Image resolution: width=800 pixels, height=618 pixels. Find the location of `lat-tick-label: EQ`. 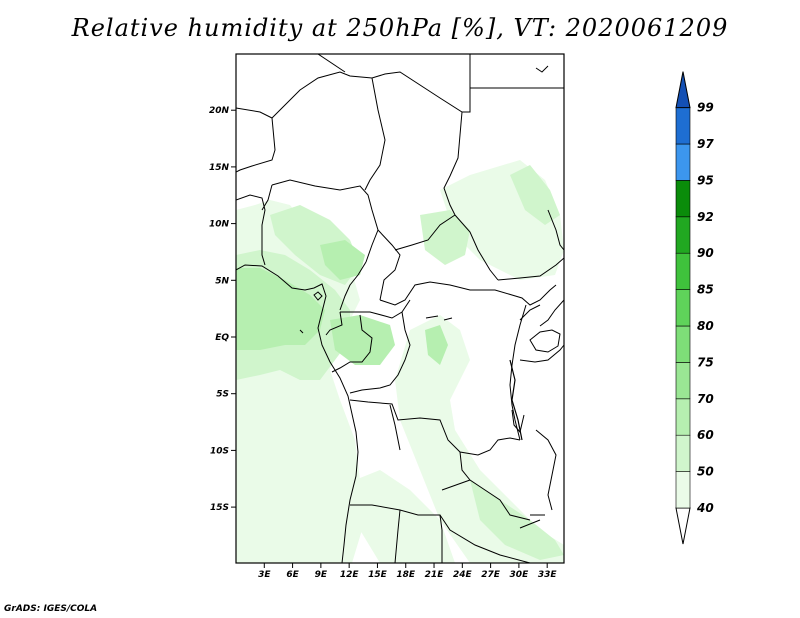

lat-tick-label: EQ is located at coordinates (222, 338).